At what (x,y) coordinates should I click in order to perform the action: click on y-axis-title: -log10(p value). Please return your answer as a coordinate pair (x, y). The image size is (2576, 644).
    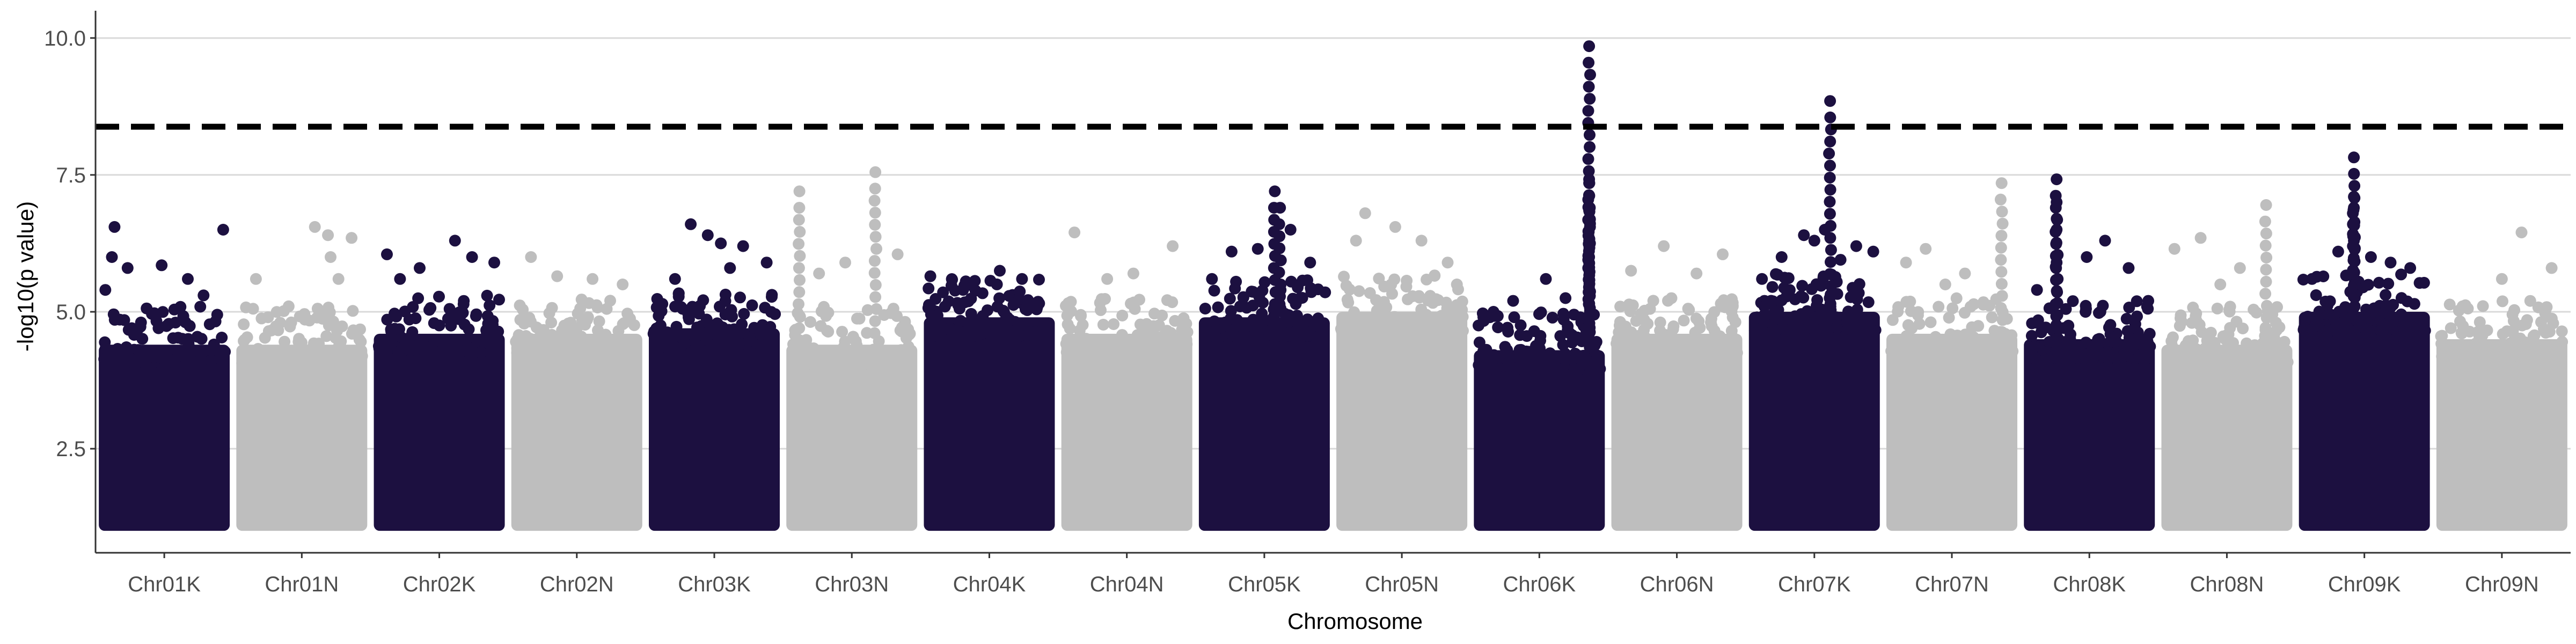
    Looking at the image, I should click on (25, 276).